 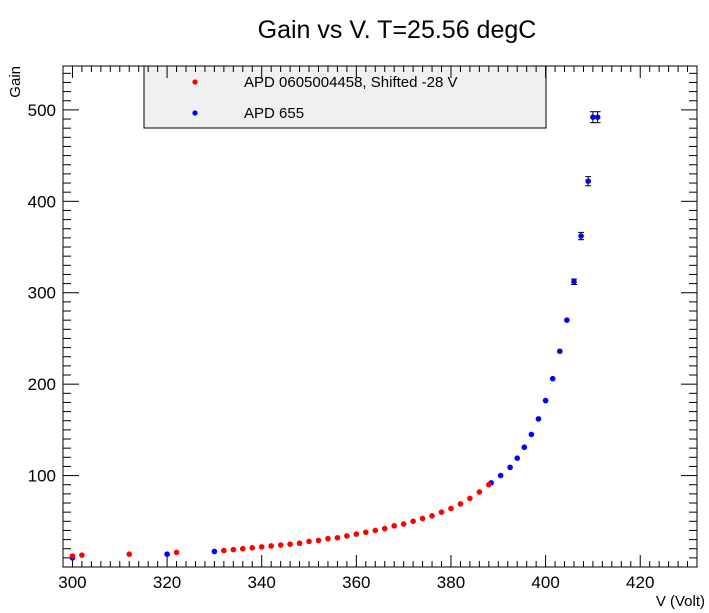 I want to click on x-tick-label: 380, so click(x=451, y=582).